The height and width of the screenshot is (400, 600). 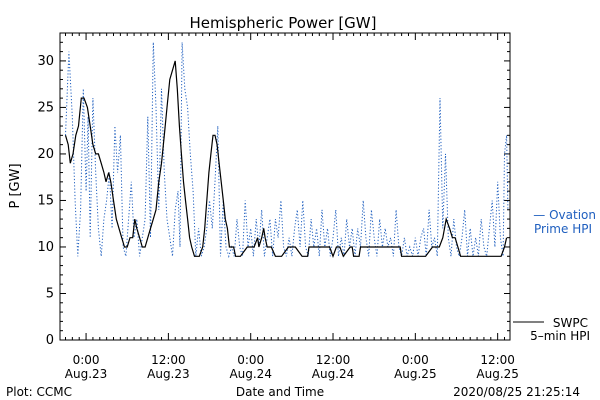 I want to click on plot-credit: Plot: CCMC, so click(x=39, y=392).